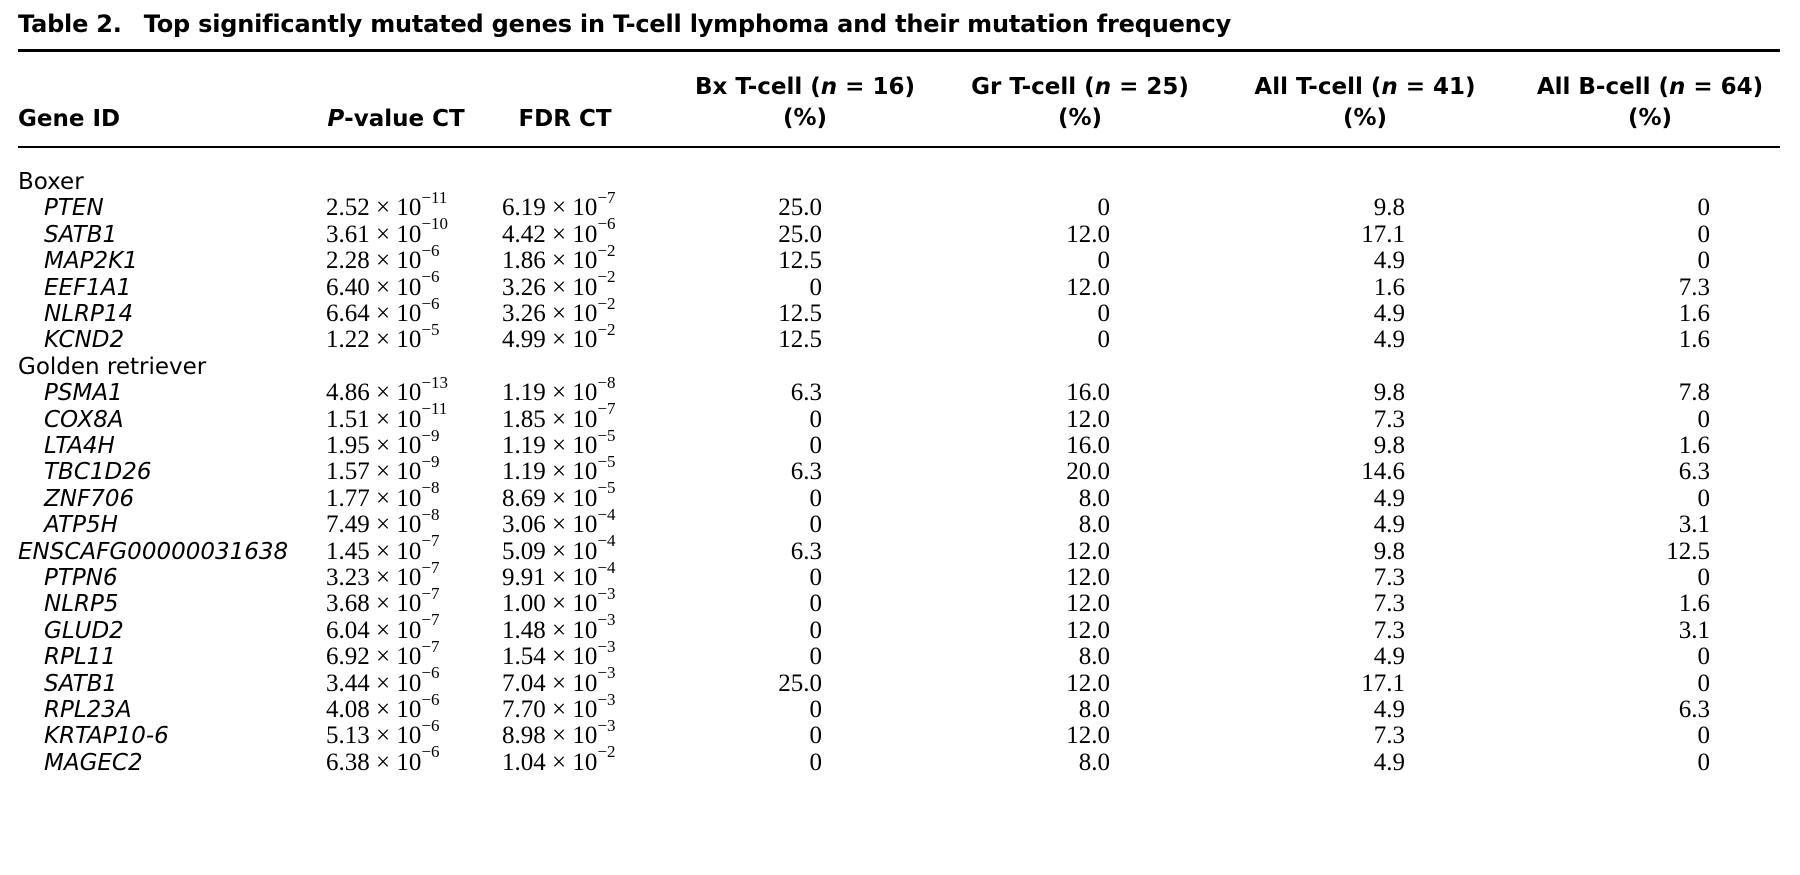 Image resolution: width=1800 pixels, height=875 pixels. I want to click on fdr-mantissa: 1.48 × 10, so click(550, 630).